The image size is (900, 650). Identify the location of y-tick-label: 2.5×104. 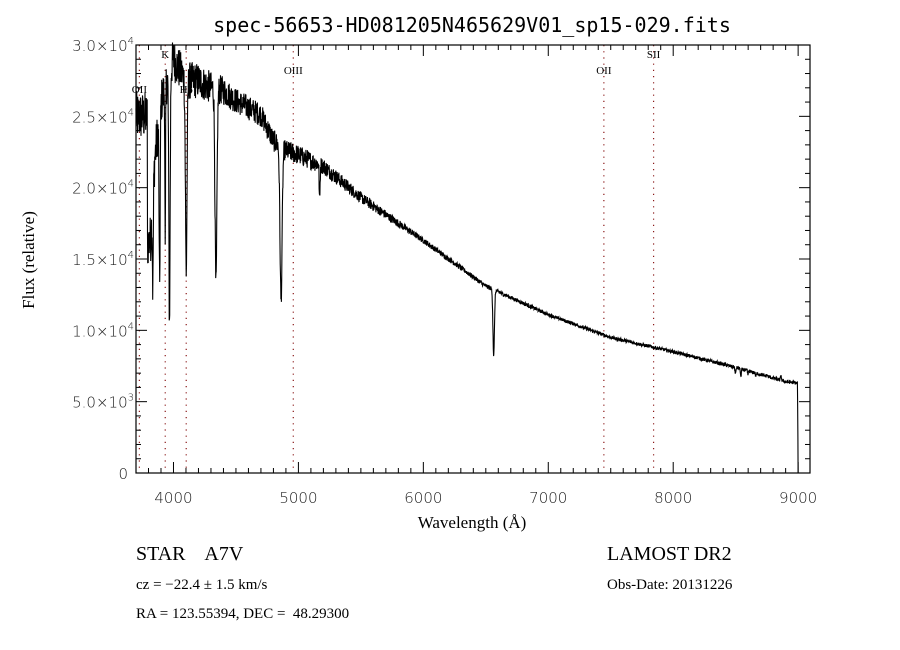
(103, 116).